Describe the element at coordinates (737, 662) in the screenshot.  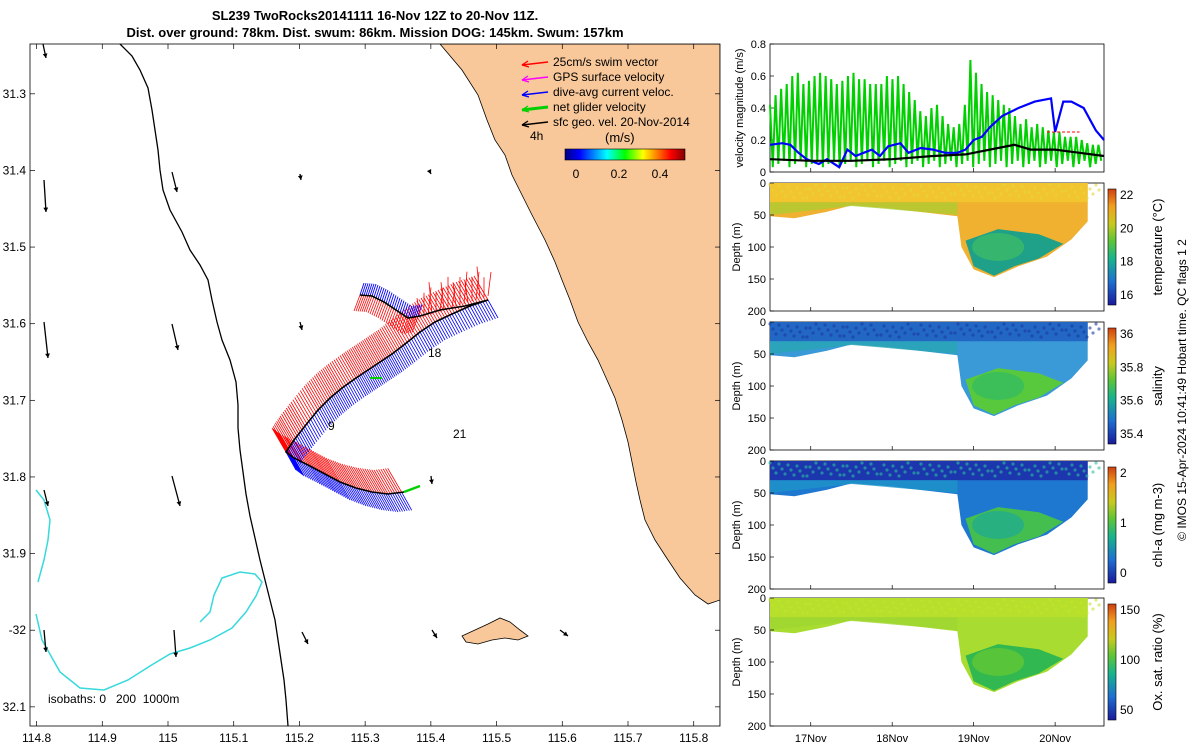
I see `depth-ylabel: Depth (m)` at that location.